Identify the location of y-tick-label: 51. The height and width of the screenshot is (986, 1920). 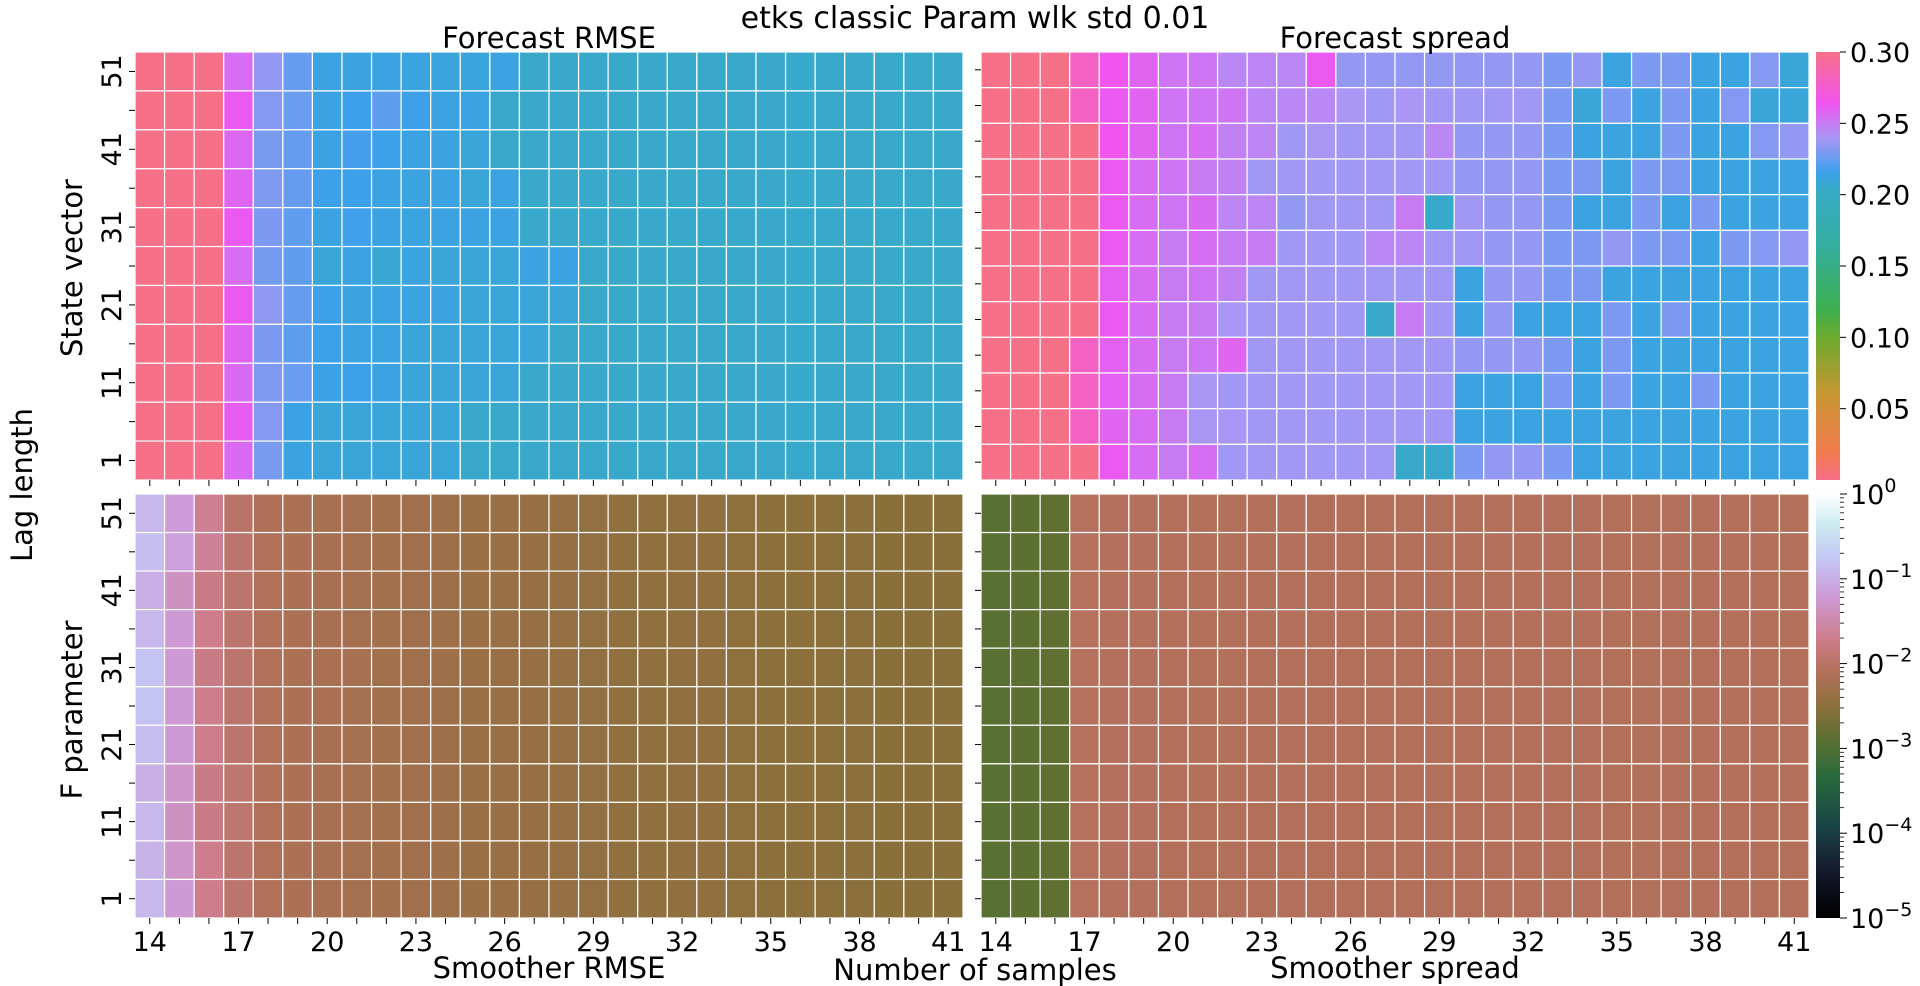
(112, 71).